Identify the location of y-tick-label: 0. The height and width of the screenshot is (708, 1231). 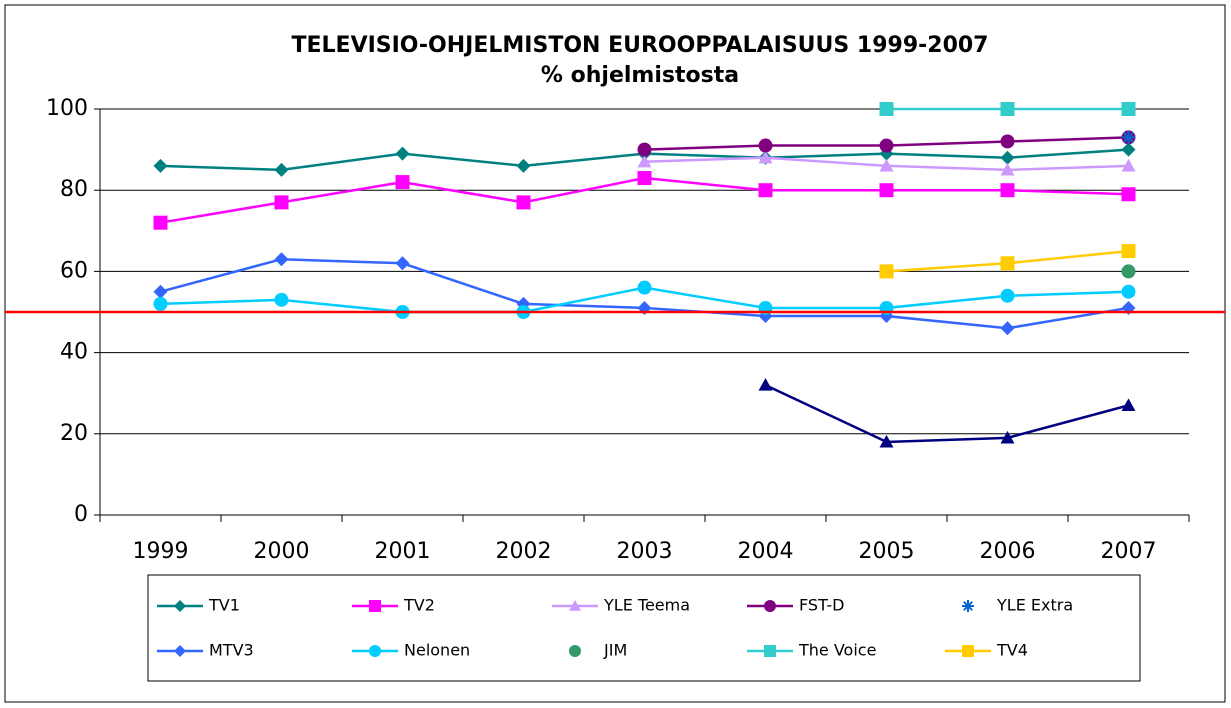
(81, 514).